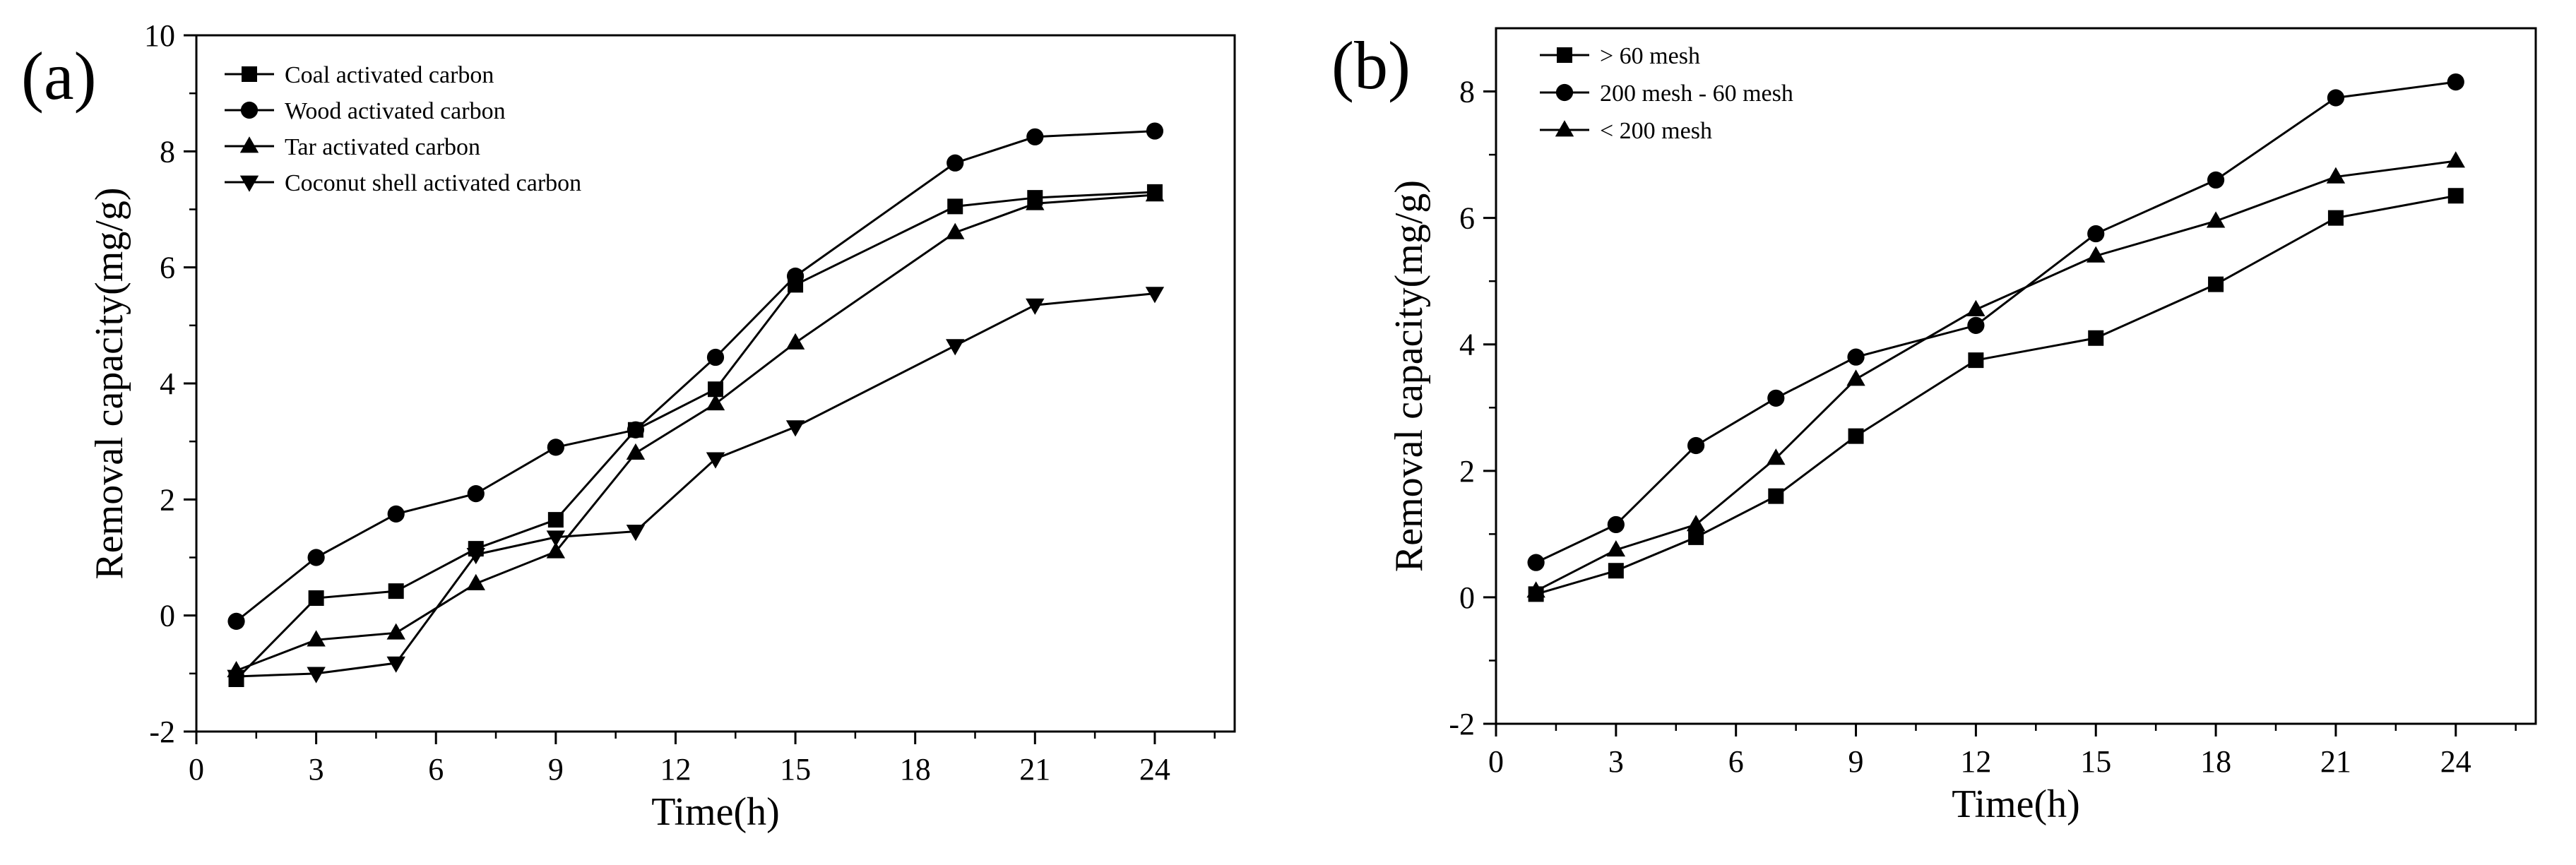 Image resolution: width=2576 pixels, height=865 pixels. What do you see at coordinates (915, 769) in the screenshot?
I see `panel-a-x-tick-label: 18` at bounding box center [915, 769].